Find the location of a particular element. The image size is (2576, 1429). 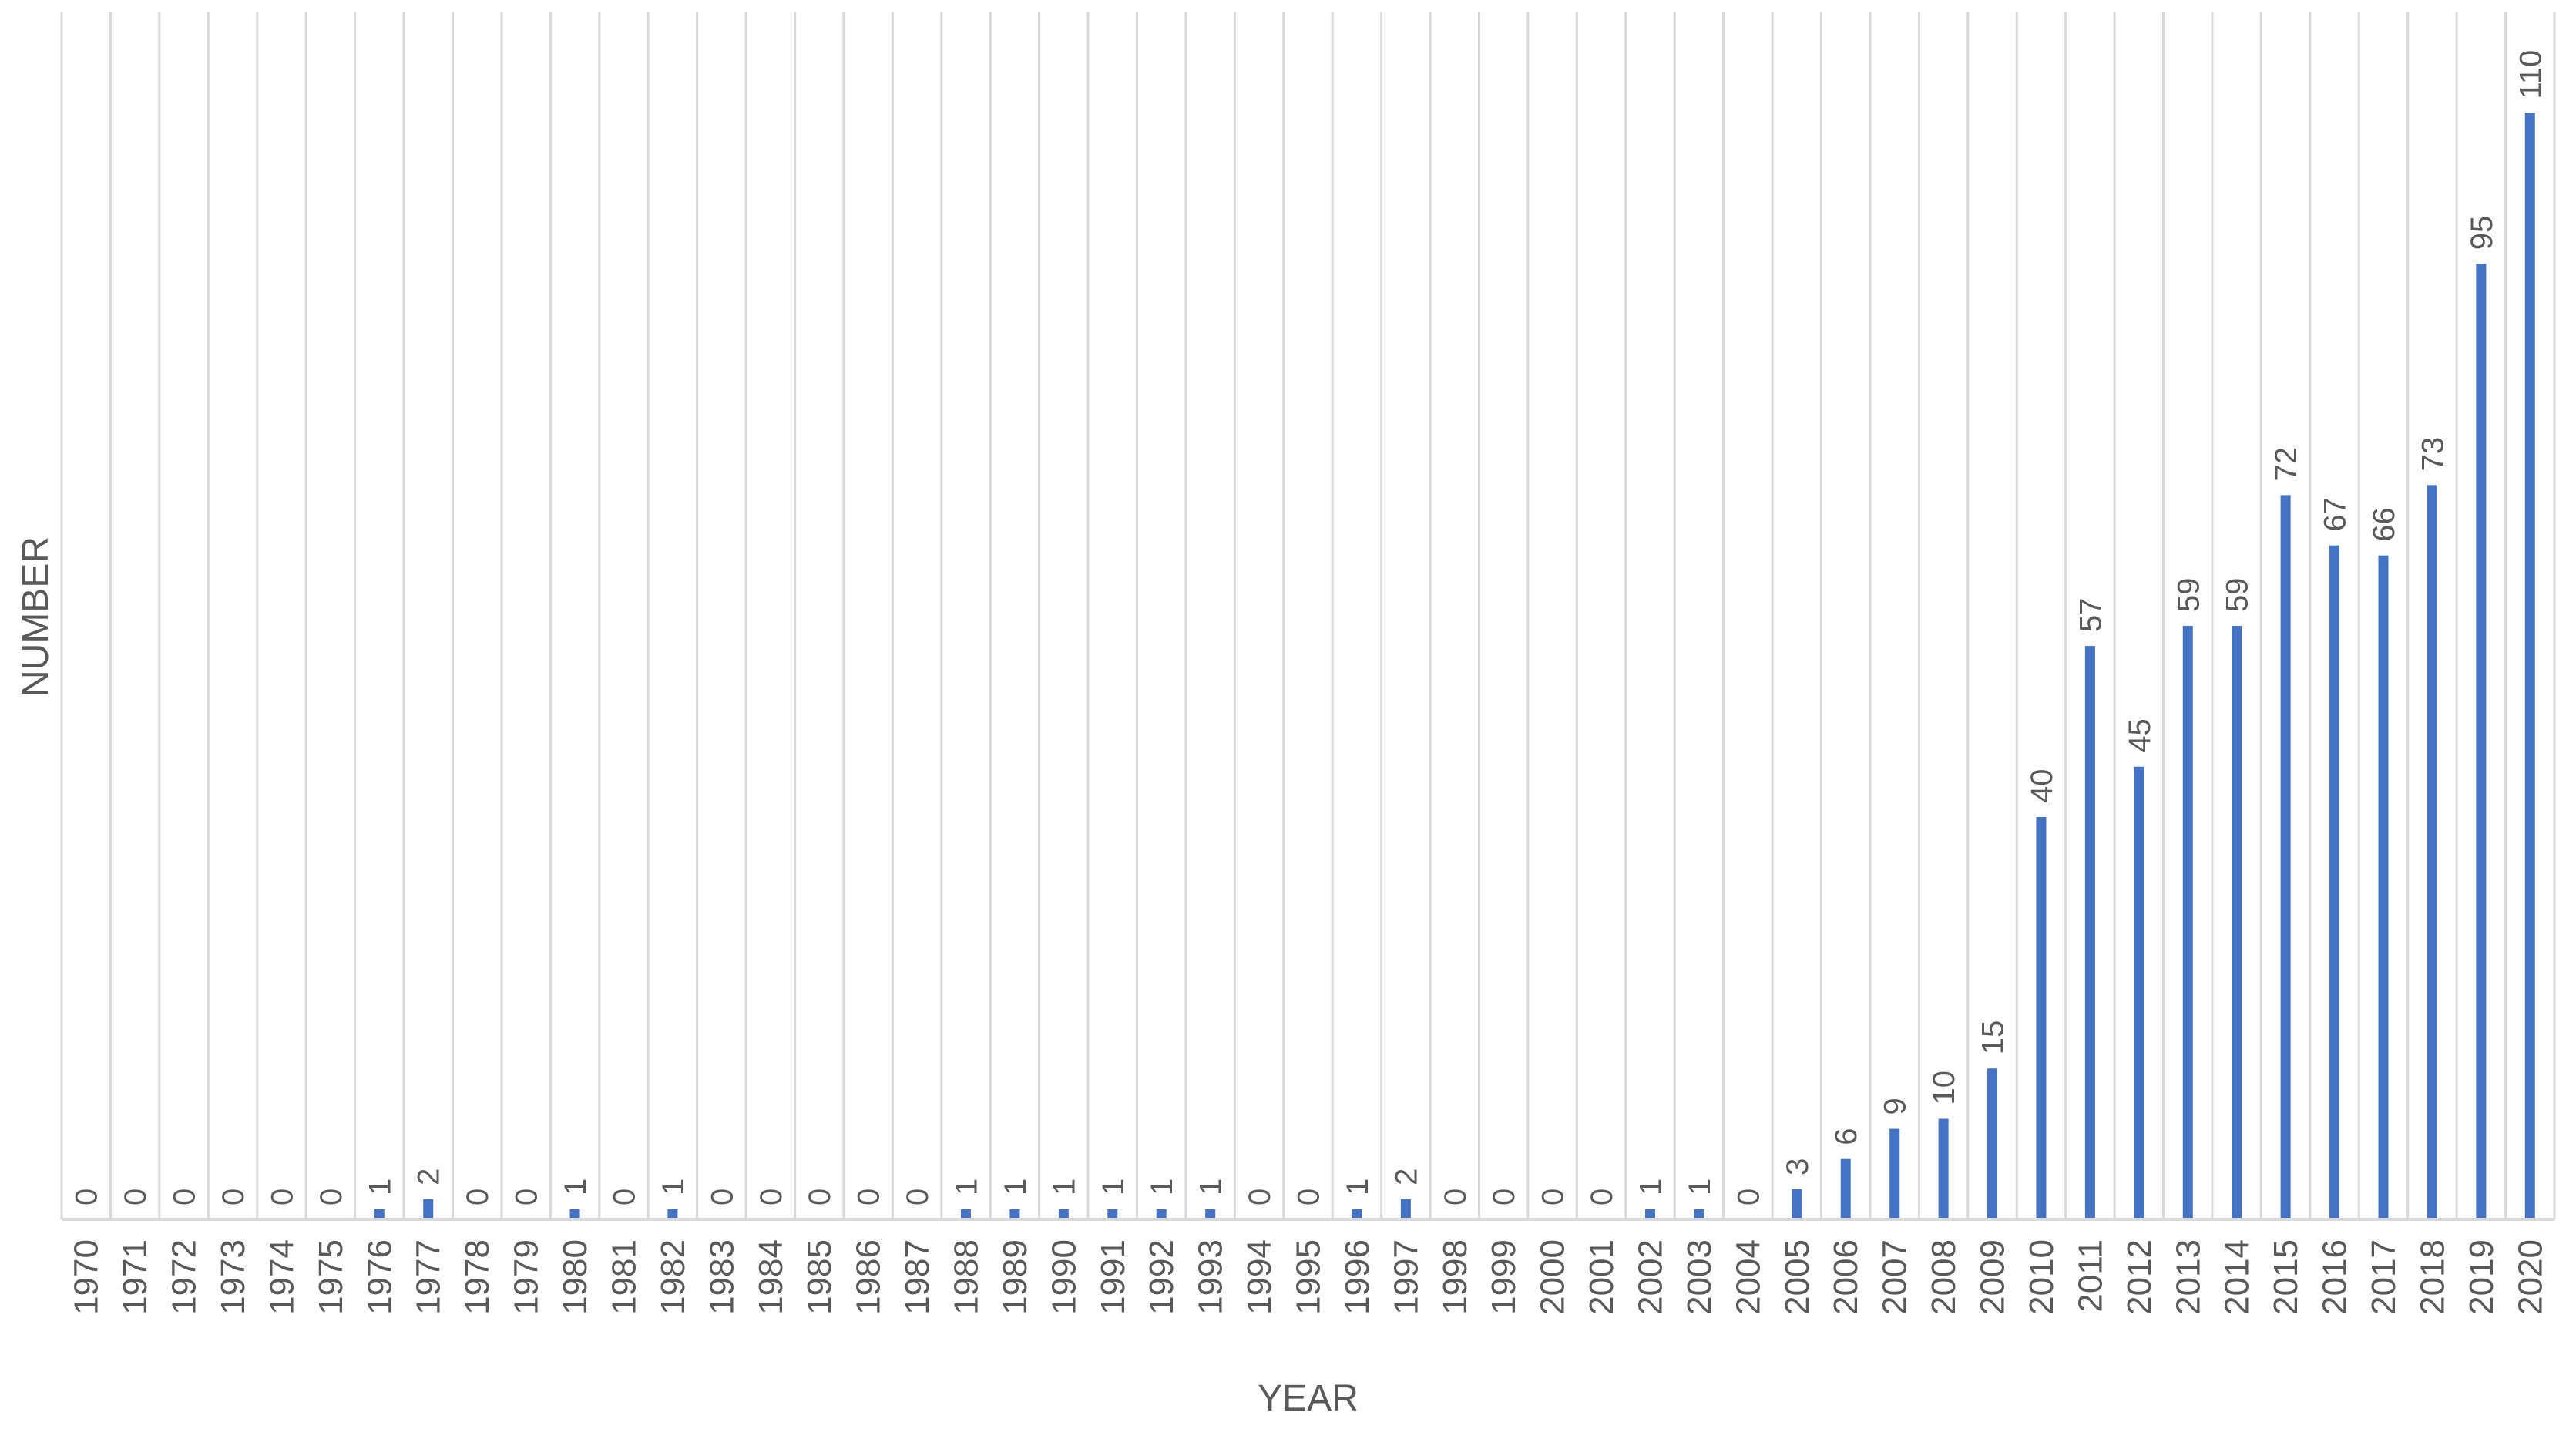

x-tick-label: 2017 is located at coordinates (2384, 1277).